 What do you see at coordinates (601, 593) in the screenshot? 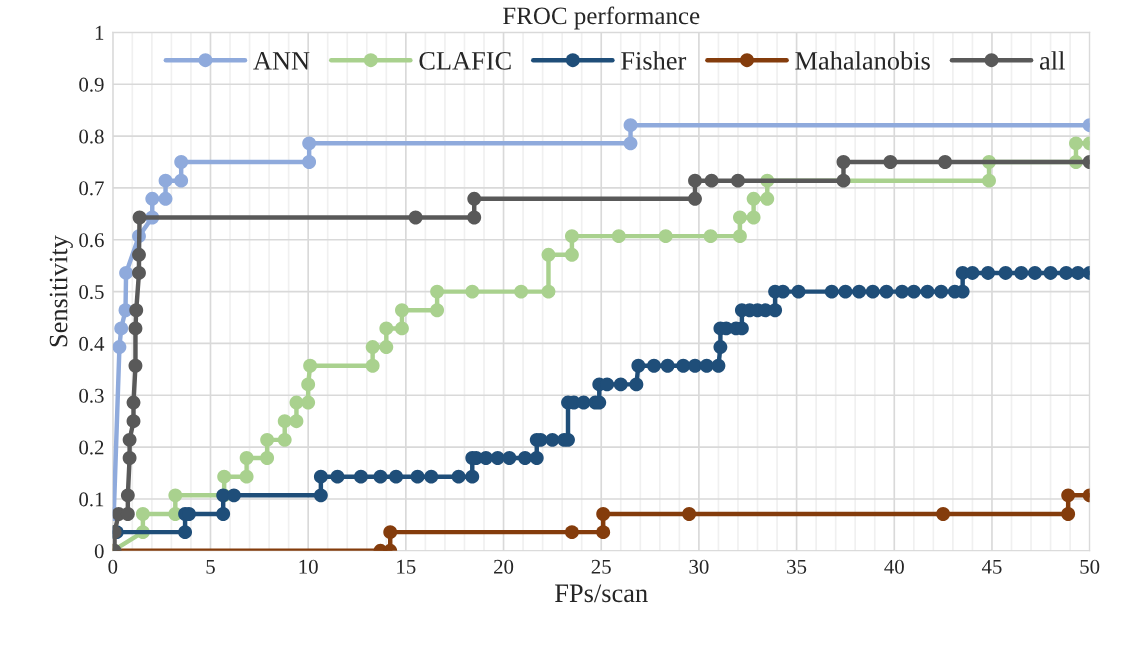
I see `x-axis-title: FPs/scan` at bounding box center [601, 593].